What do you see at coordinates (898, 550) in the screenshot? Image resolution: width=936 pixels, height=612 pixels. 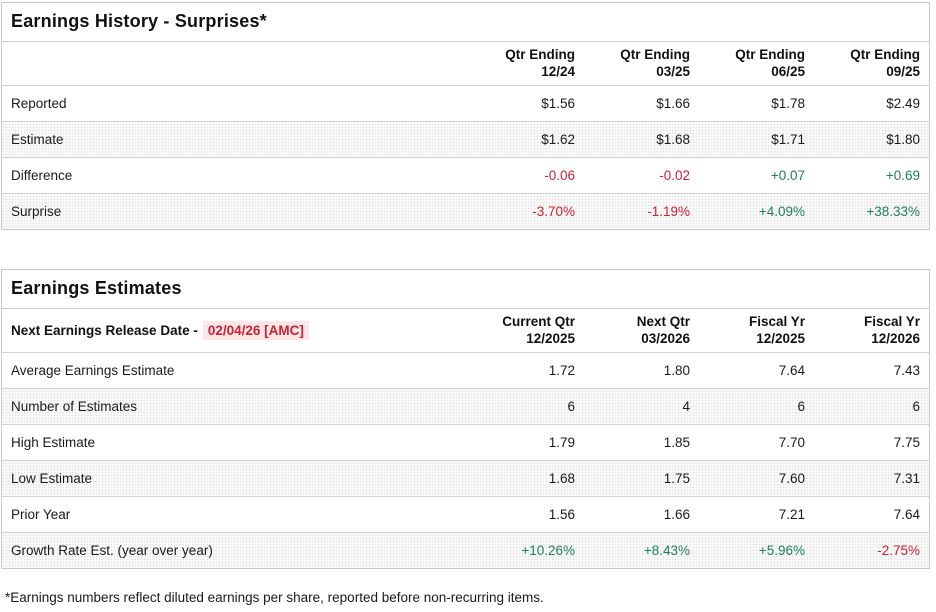 I see `cell-value: -2.75%` at bounding box center [898, 550].